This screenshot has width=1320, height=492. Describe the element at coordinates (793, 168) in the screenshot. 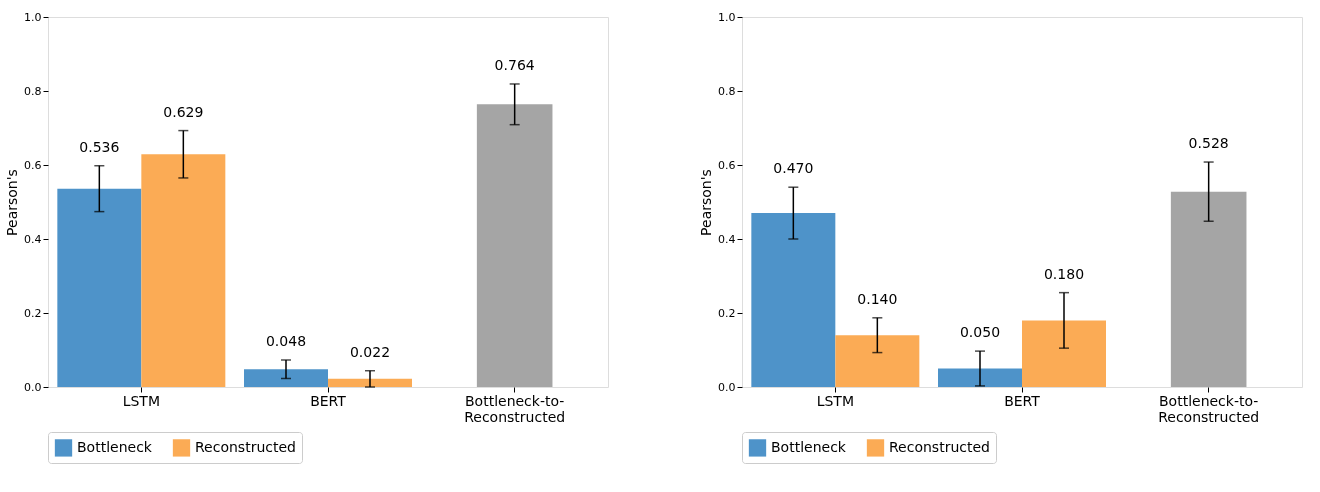

I see `data-label: 0.470` at that location.